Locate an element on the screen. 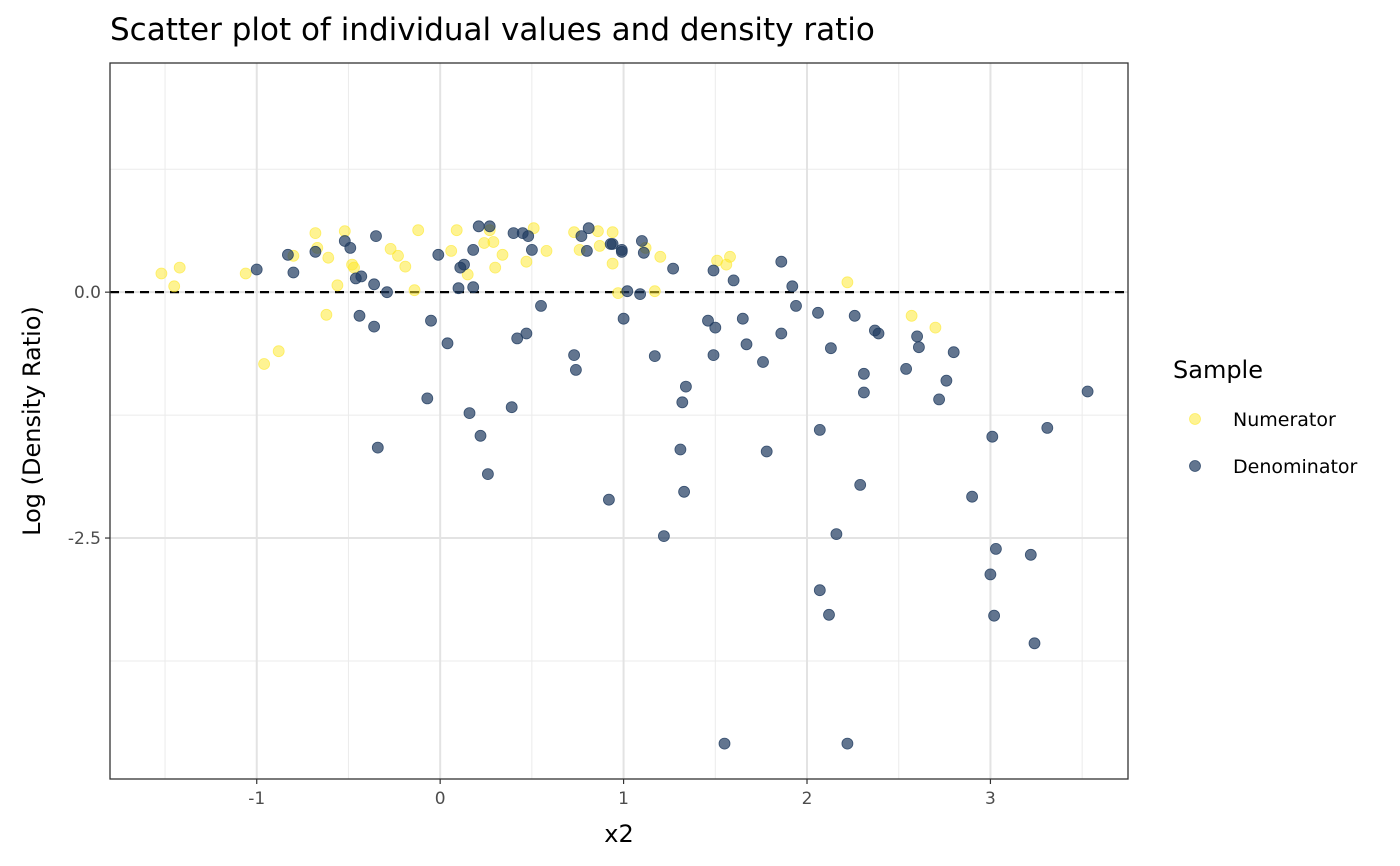 The height and width of the screenshot is (866, 1400). x-tick-label: 3 is located at coordinates (990, 799).